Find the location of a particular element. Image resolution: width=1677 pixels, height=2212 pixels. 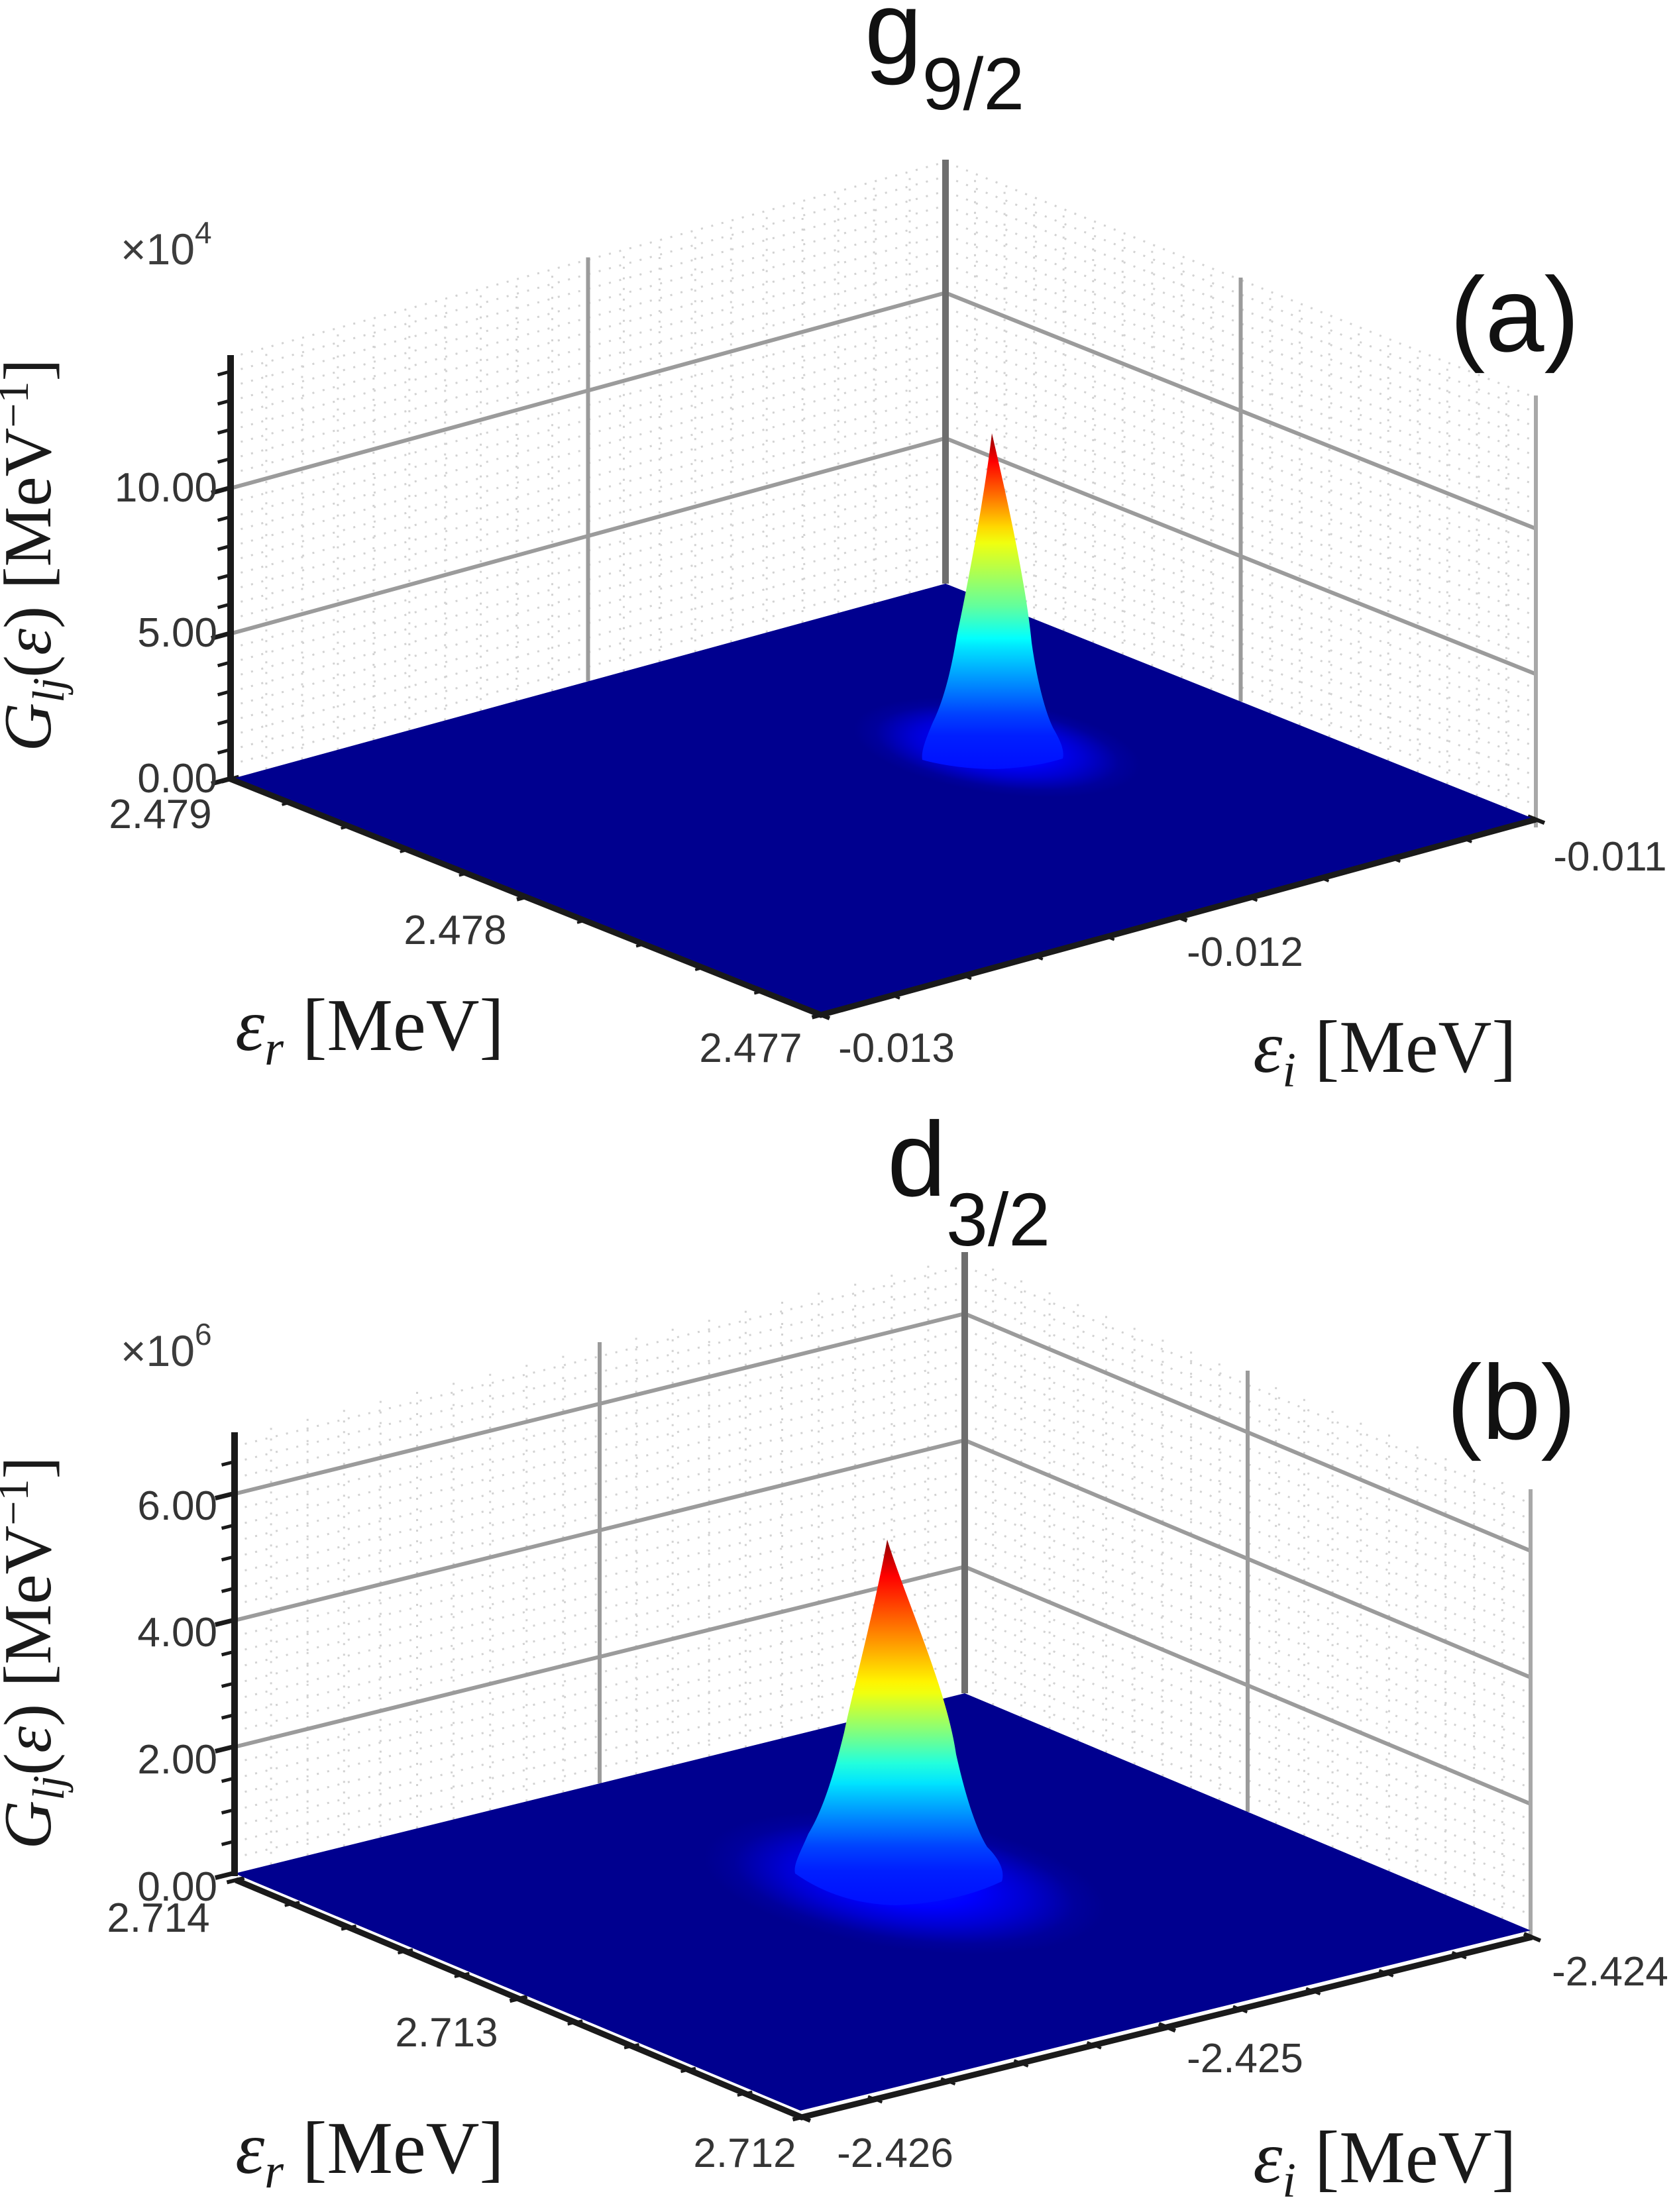

svg-text: 5.00 is located at coordinates (177, 633).